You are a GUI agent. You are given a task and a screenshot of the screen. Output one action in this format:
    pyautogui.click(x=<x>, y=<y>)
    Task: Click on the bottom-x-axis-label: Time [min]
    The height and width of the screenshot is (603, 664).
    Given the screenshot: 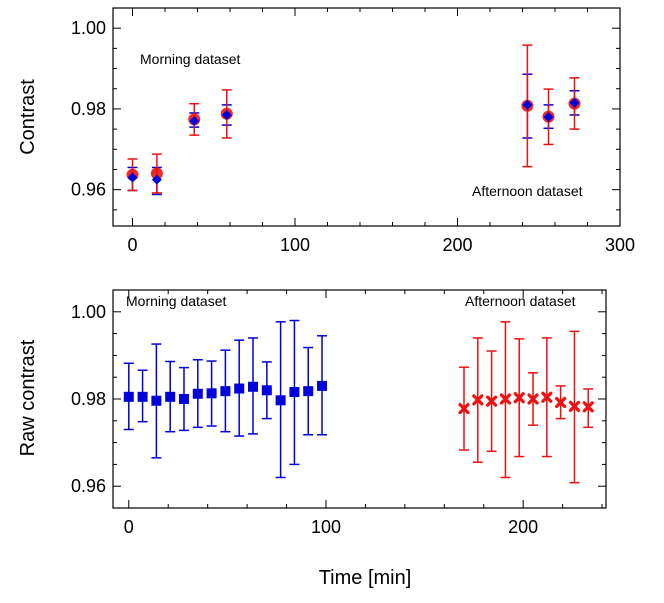 What is the action you would take?
    pyautogui.click(x=365, y=578)
    